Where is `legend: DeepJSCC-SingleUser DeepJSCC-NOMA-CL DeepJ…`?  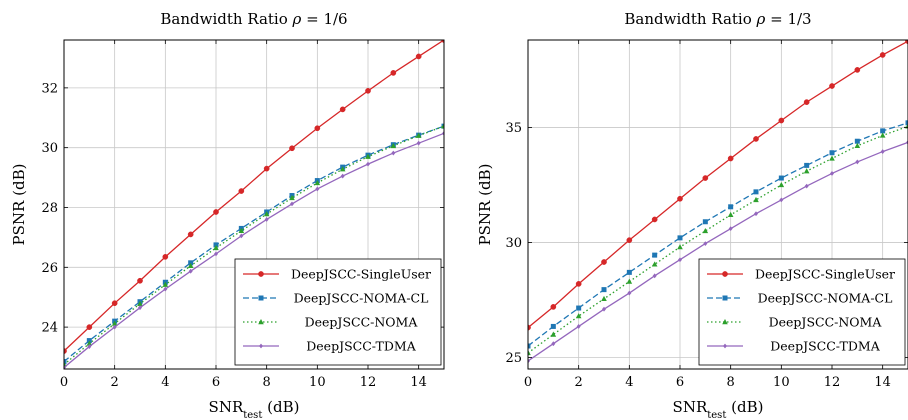 legend: DeepJSCC-SingleUser DeepJSCC-NOMA-CL DeepJ… is located at coordinates (802, 312).